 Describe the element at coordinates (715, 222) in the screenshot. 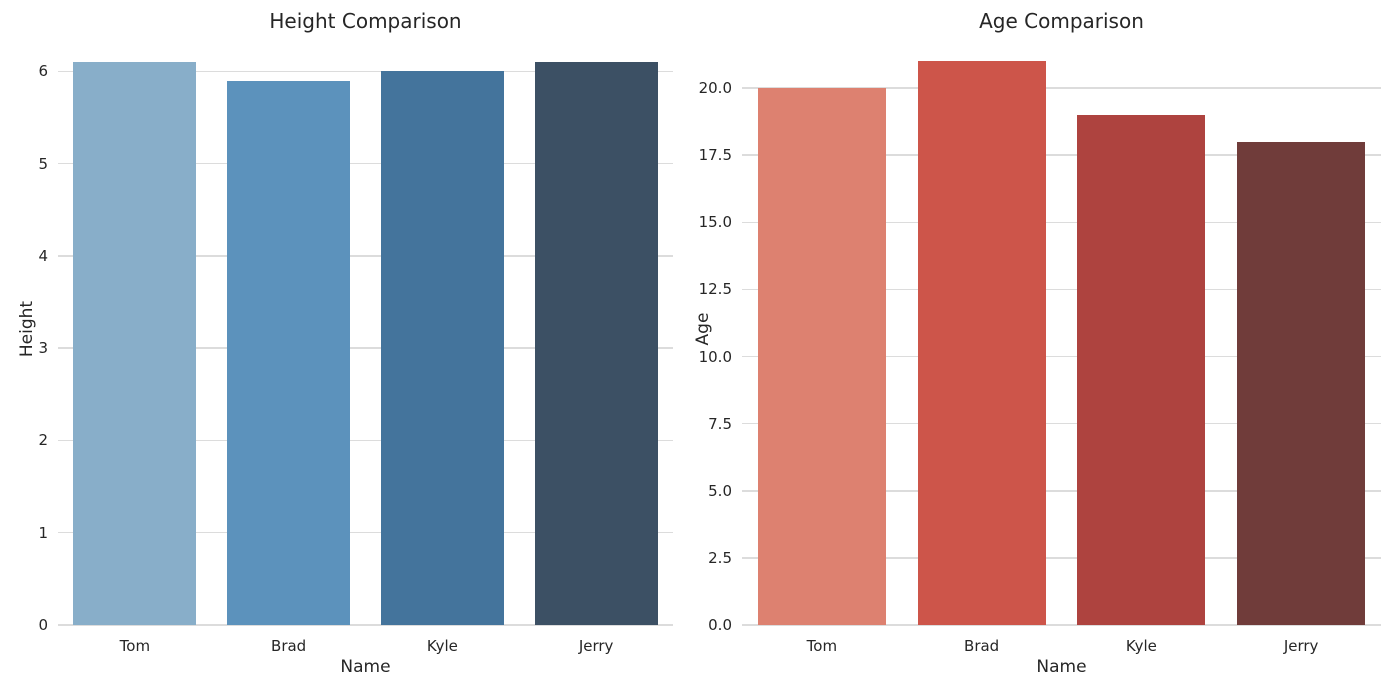

I see `y-tick-label: 15.0` at that location.